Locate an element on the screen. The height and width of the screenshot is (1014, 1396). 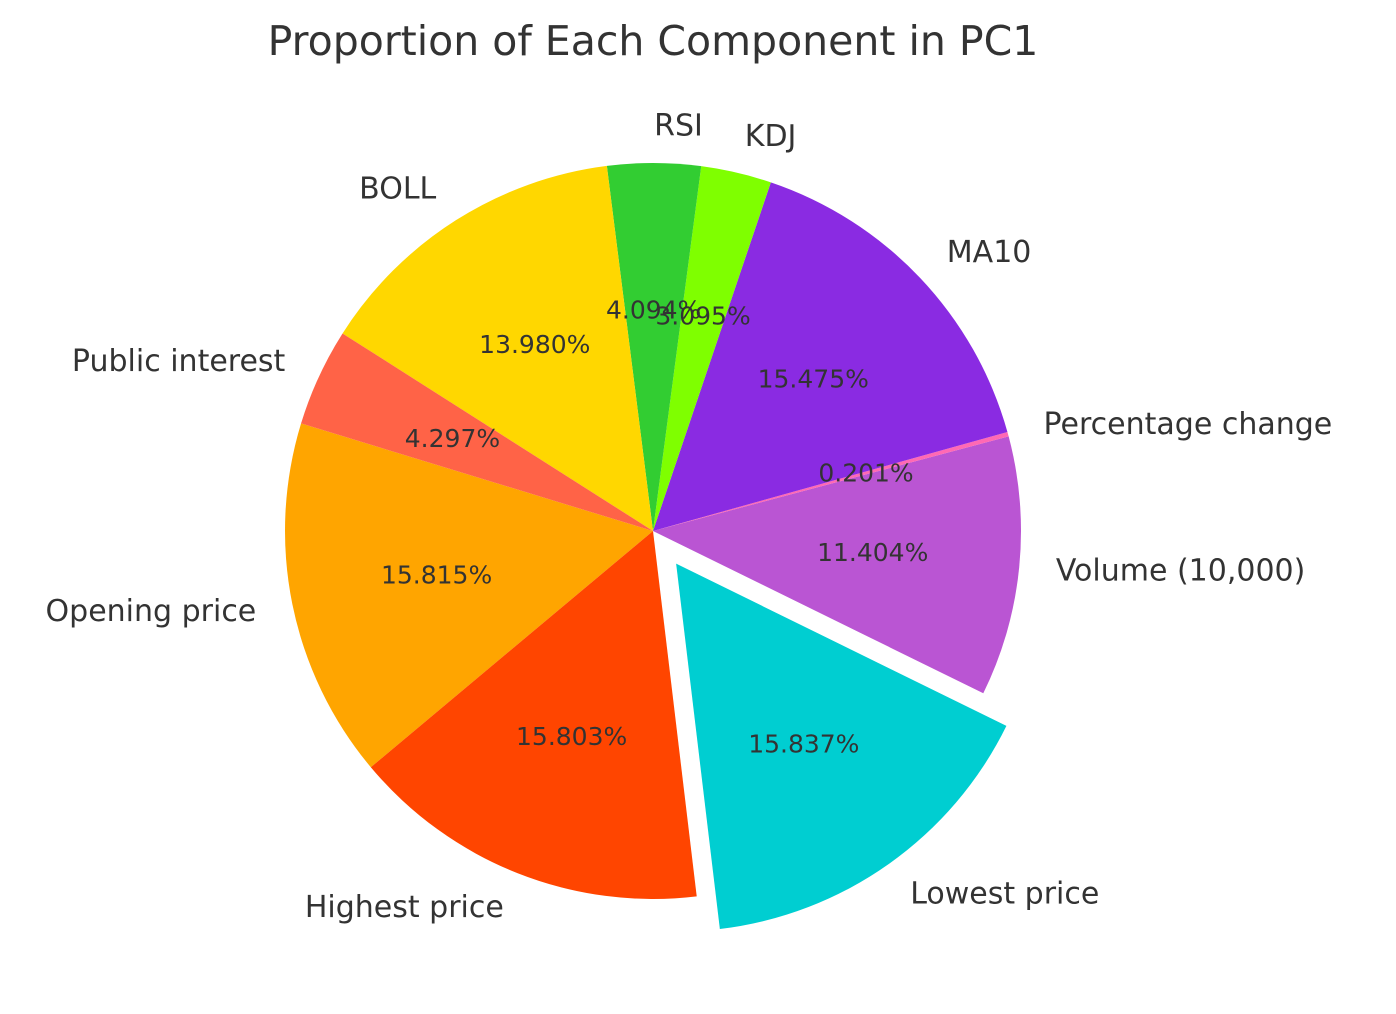
pie-slice-lowest-price is located at coordinates (841, 746).